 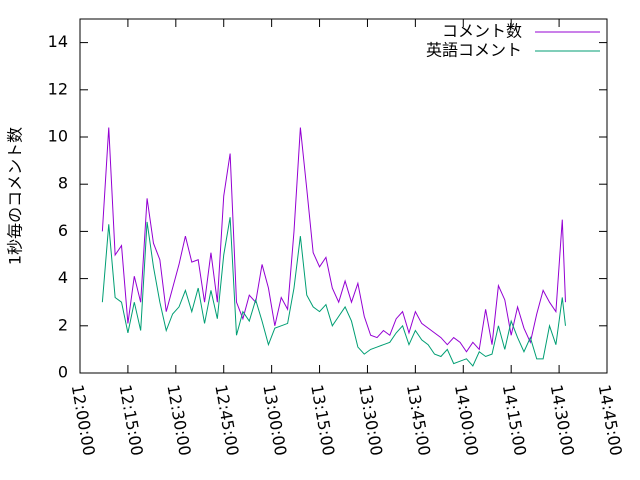 What do you see at coordinates (466, 420) in the screenshot?
I see `x-tick-label: 14:00:00` at bounding box center [466, 420].